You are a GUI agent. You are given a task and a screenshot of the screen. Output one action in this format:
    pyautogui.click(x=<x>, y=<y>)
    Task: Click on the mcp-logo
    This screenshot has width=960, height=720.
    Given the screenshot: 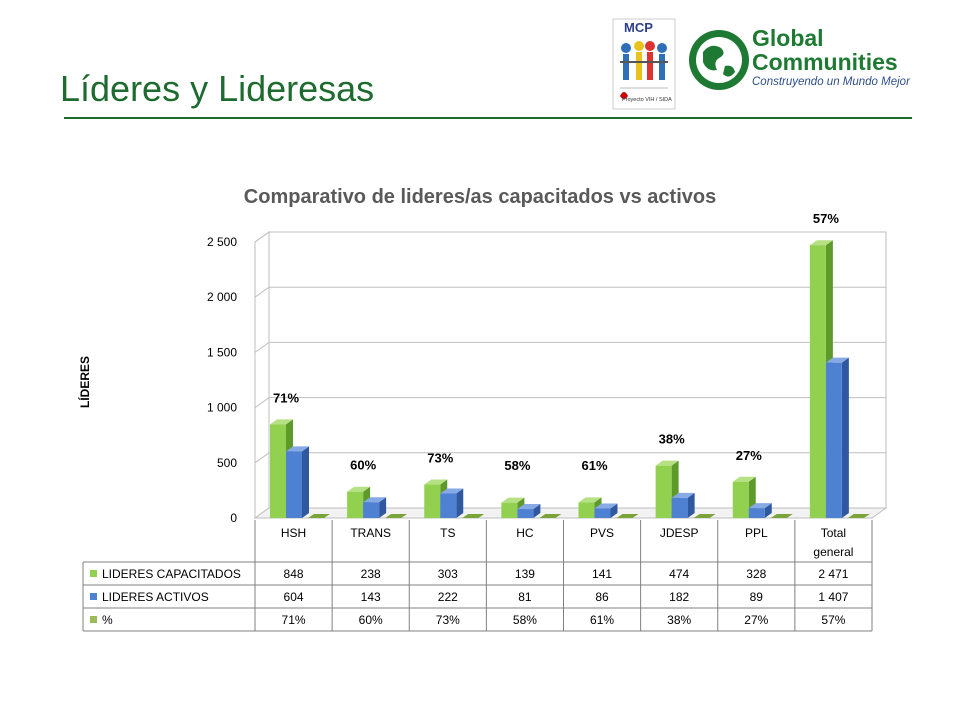 What is the action you would take?
    pyautogui.click(x=644, y=64)
    